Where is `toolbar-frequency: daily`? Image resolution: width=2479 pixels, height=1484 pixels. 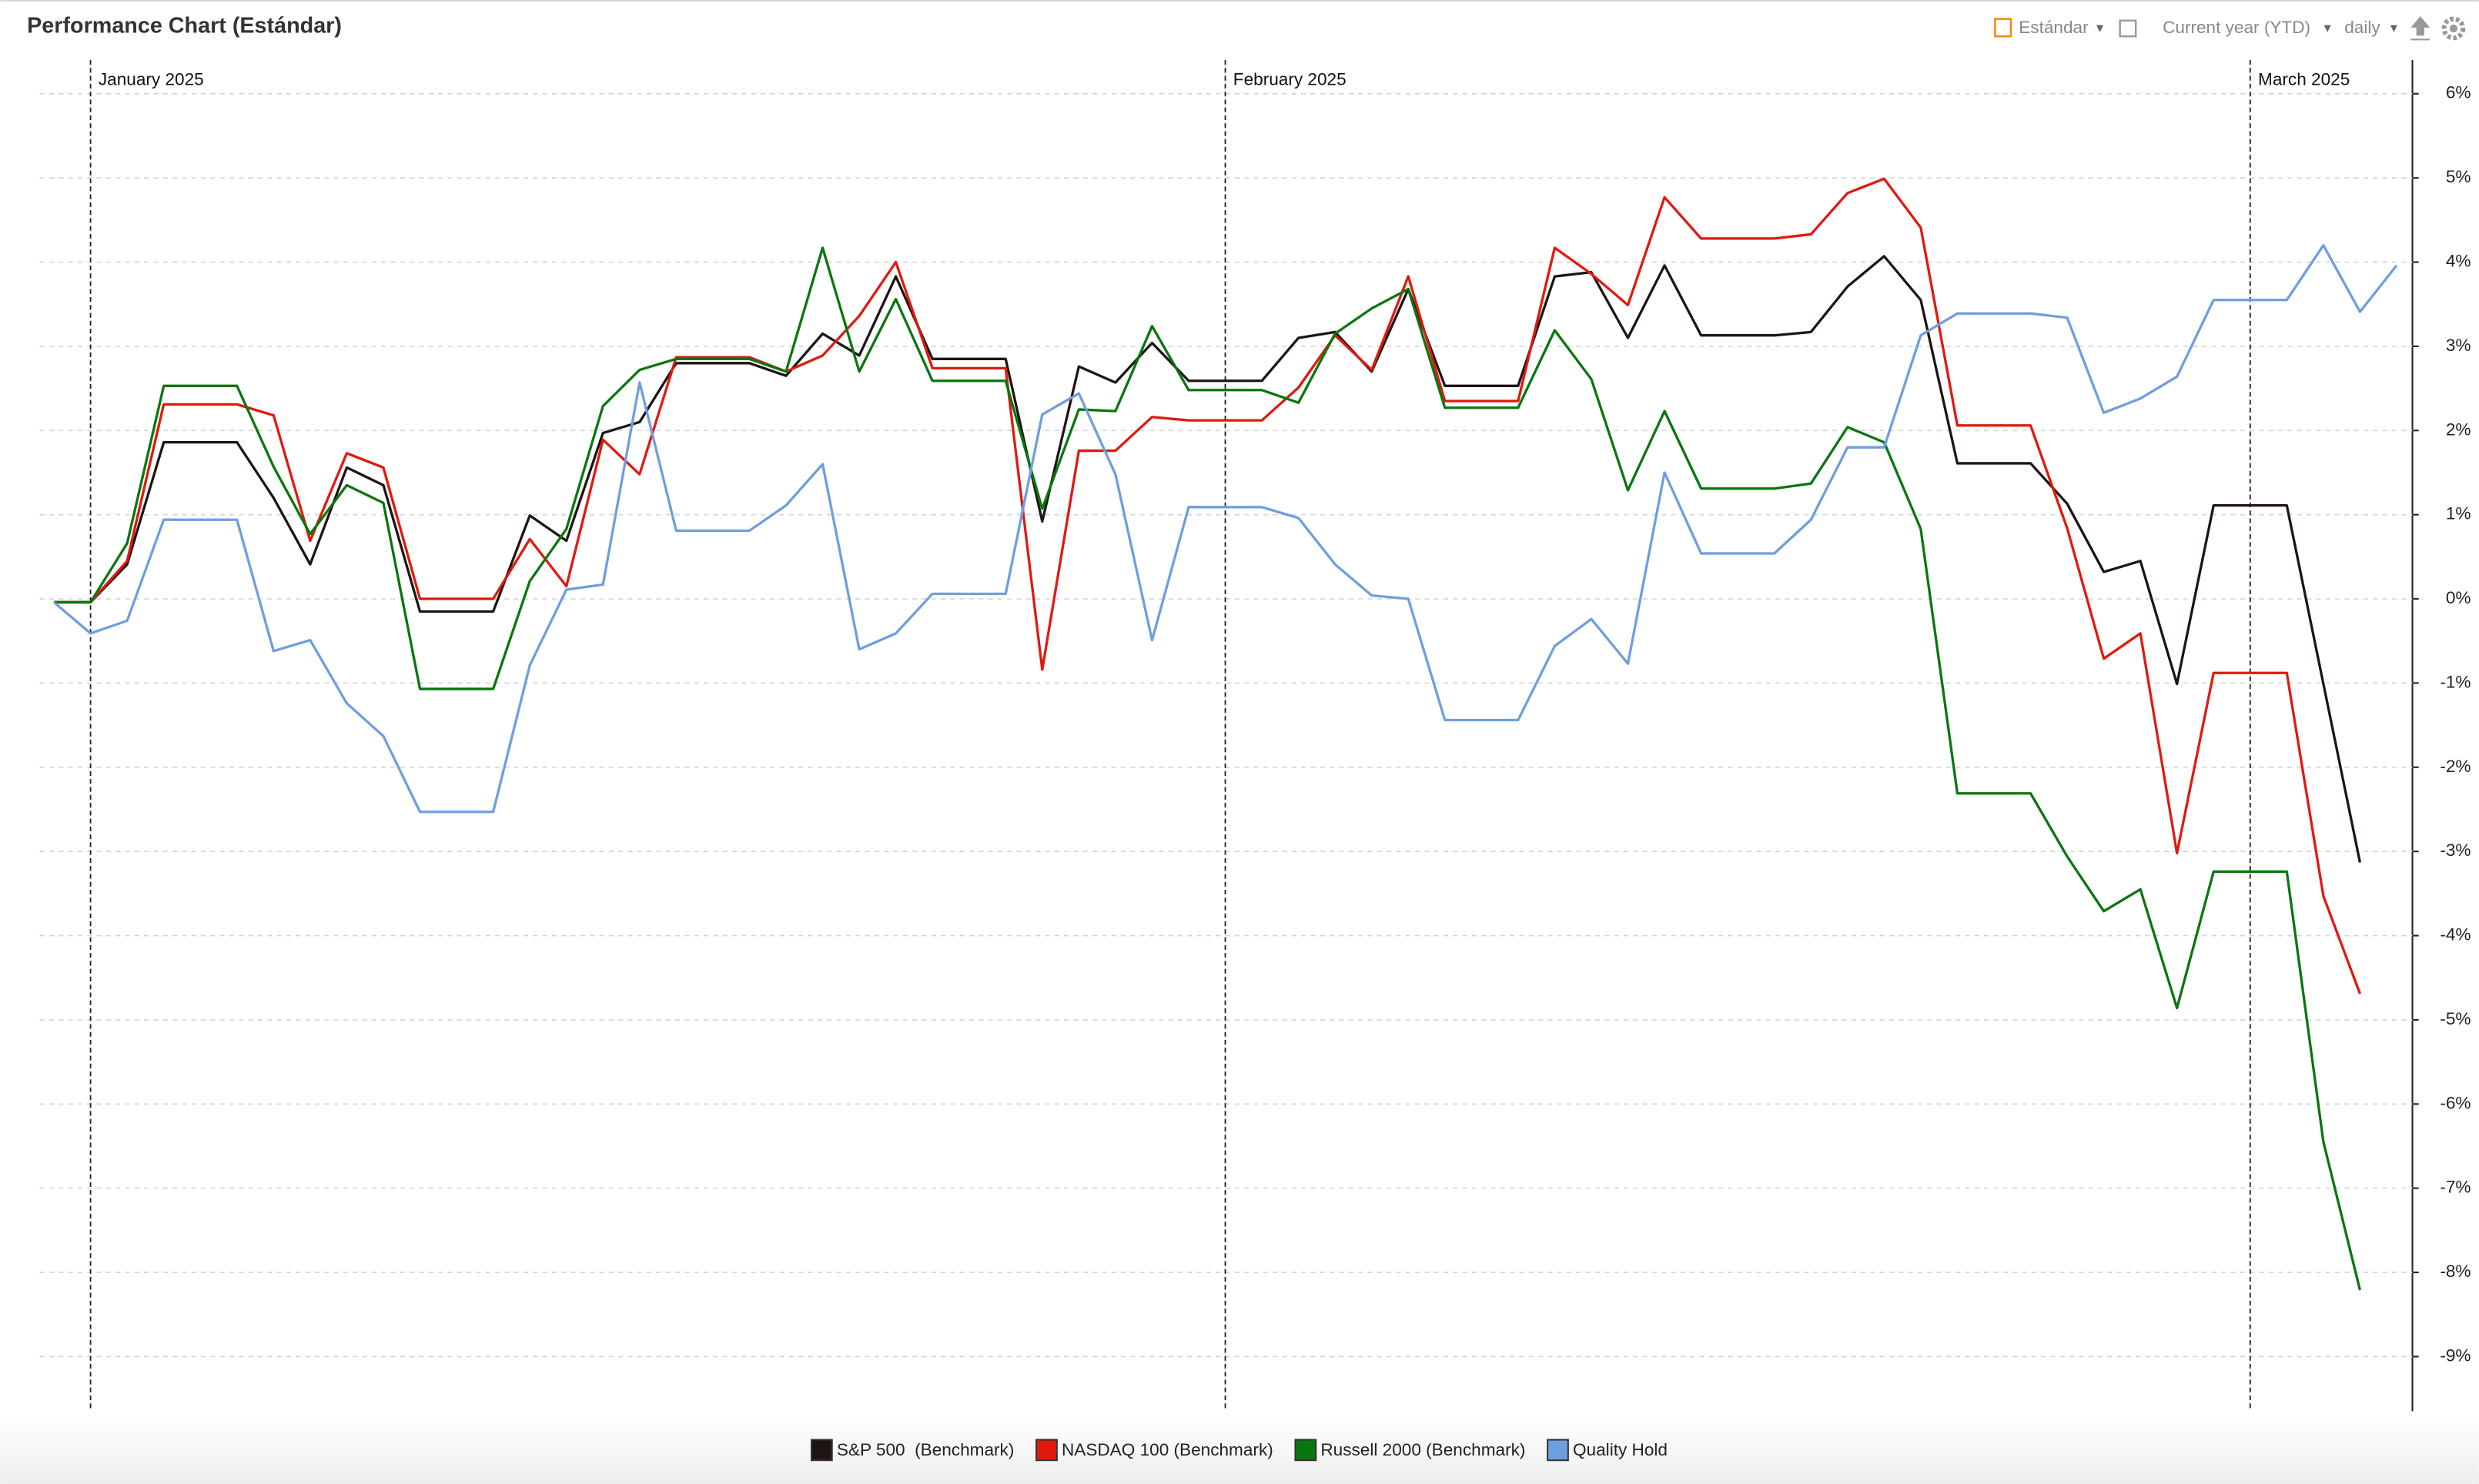
toolbar-frequency: daily is located at coordinates (2362, 27).